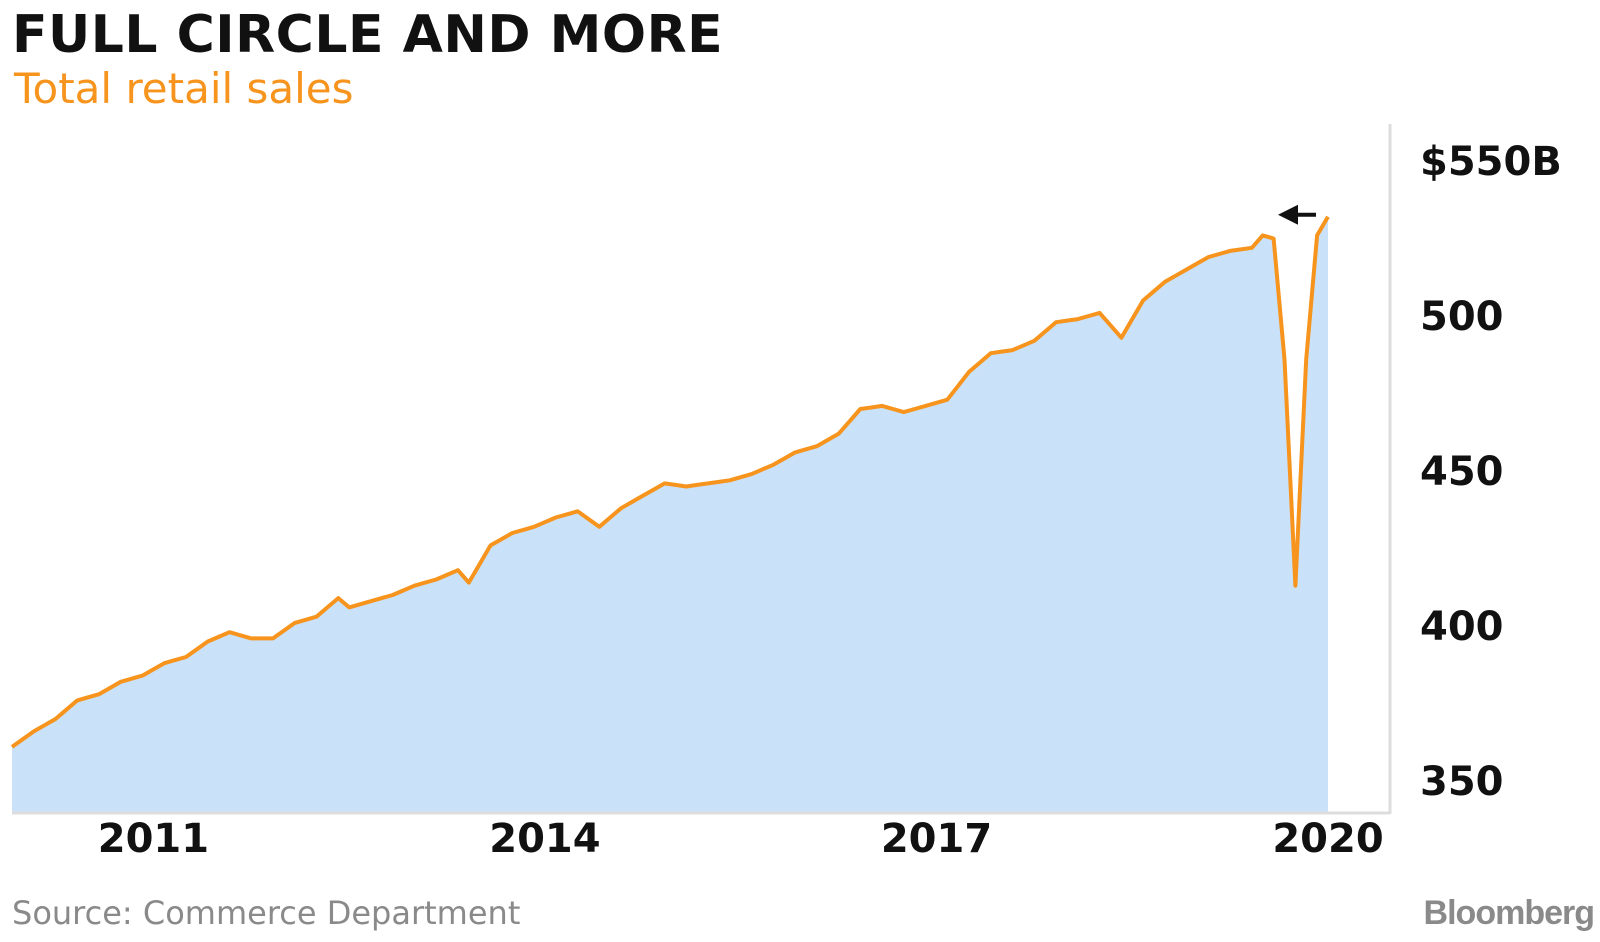  Describe the element at coordinates (1462, 782) in the screenshot. I see `y-tick-350: 350` at that location.